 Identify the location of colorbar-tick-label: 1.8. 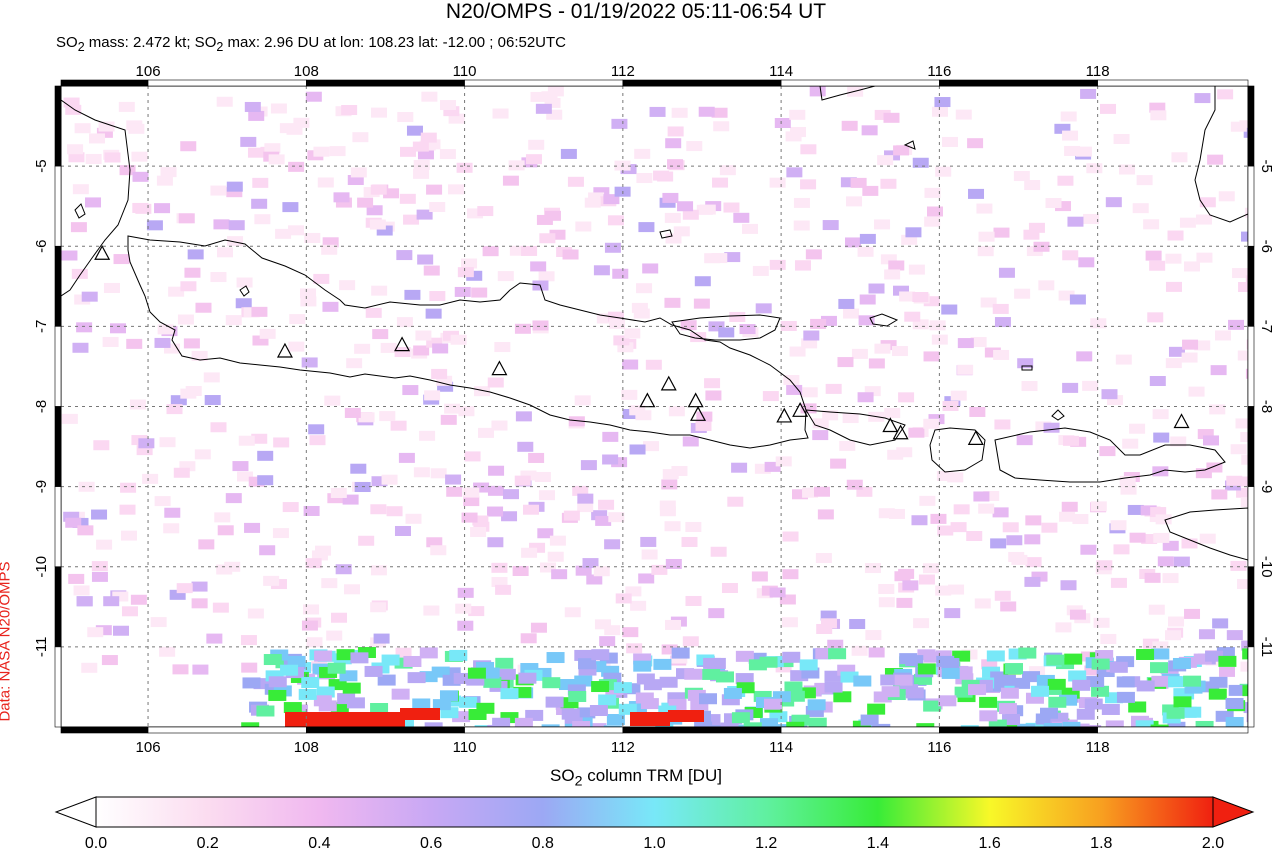
(1101, 843).